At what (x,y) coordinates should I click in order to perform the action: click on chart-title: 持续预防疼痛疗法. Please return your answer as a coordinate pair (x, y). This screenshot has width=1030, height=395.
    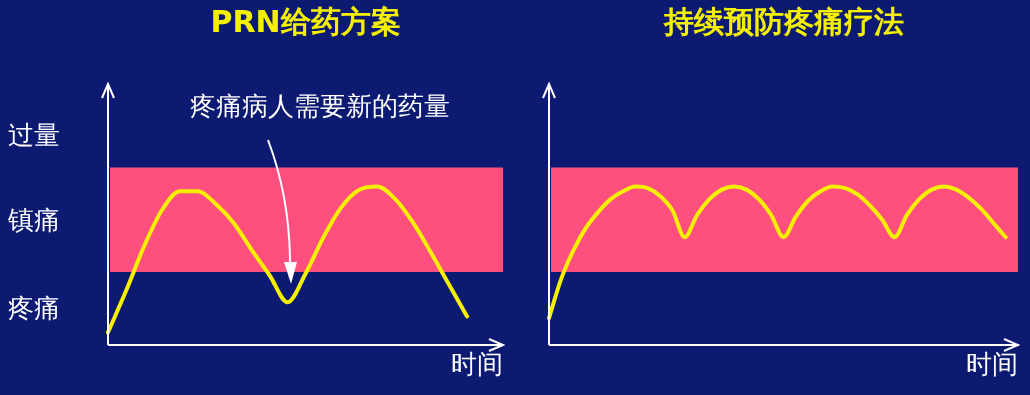
    Looking at the image, I should click on (783, 21).